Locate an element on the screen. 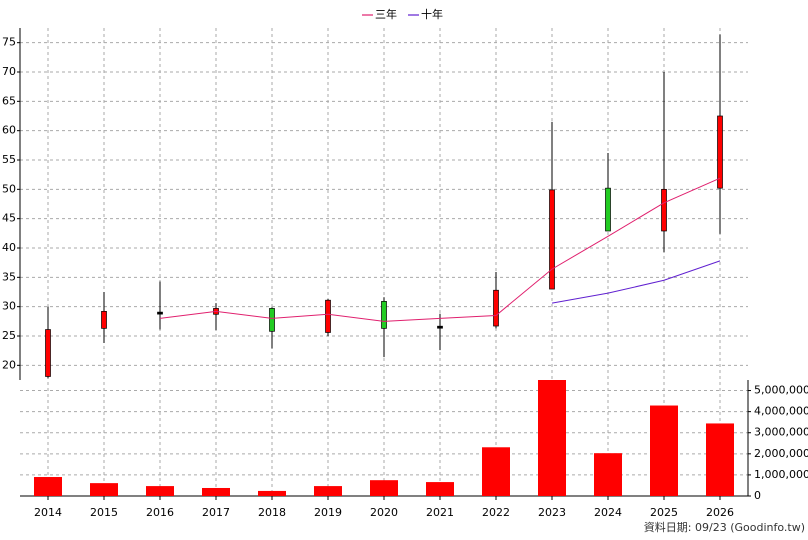 The image size is (808, 540). y-tick-label: 20 is located at coordinates (9, 364).